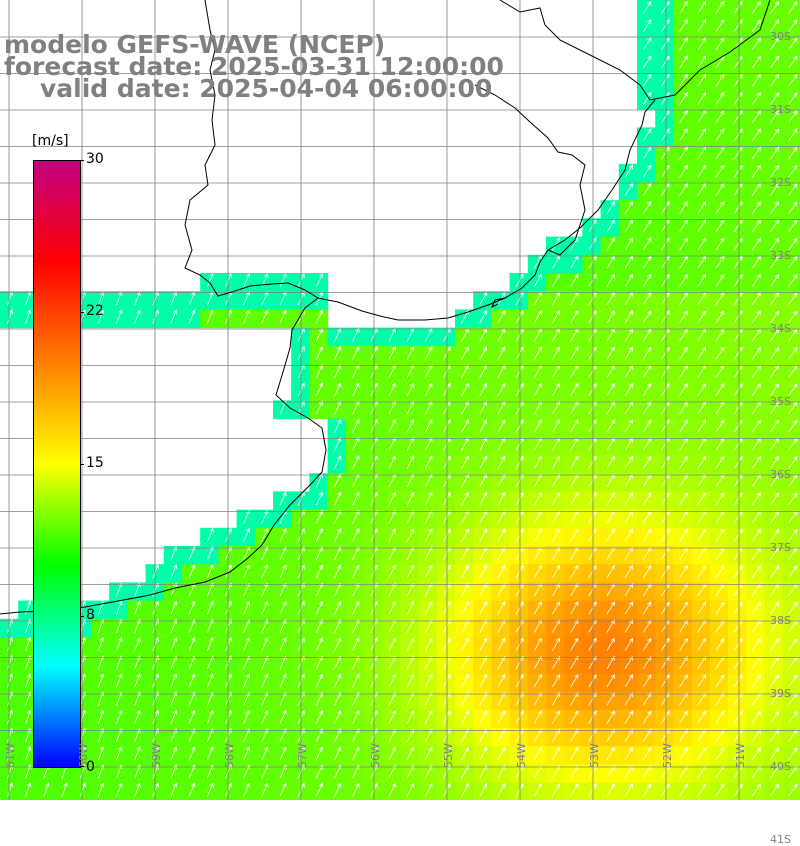 This screenshot has height=846, width=800. What do you see at coordinates (254, 66) in the screenshot?
I see `forecast-date-label: forecast date: 2025-03-31 12:00:00` at bounding box center [254, 66].